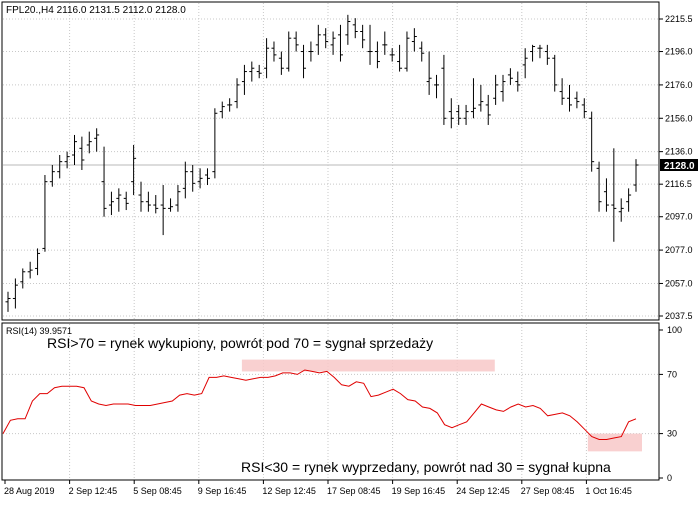  Describe the element at coordinates (679, 316) in the screenshot. I see `price-tick-label: 2037.5` at that location.